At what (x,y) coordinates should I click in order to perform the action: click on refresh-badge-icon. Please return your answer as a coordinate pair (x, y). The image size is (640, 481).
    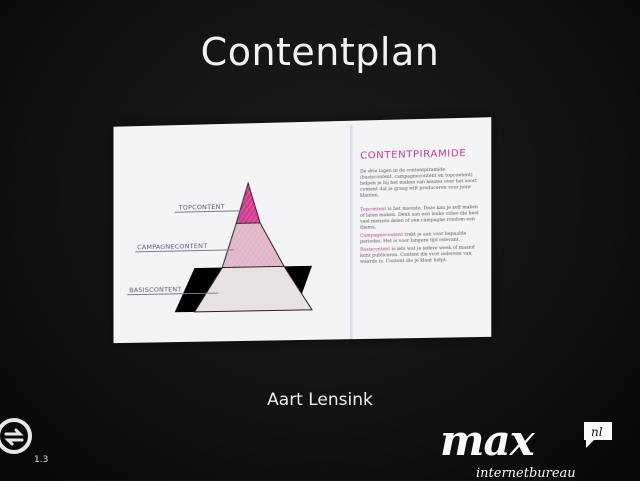
    Looking at the image, I should click on (16, 436).